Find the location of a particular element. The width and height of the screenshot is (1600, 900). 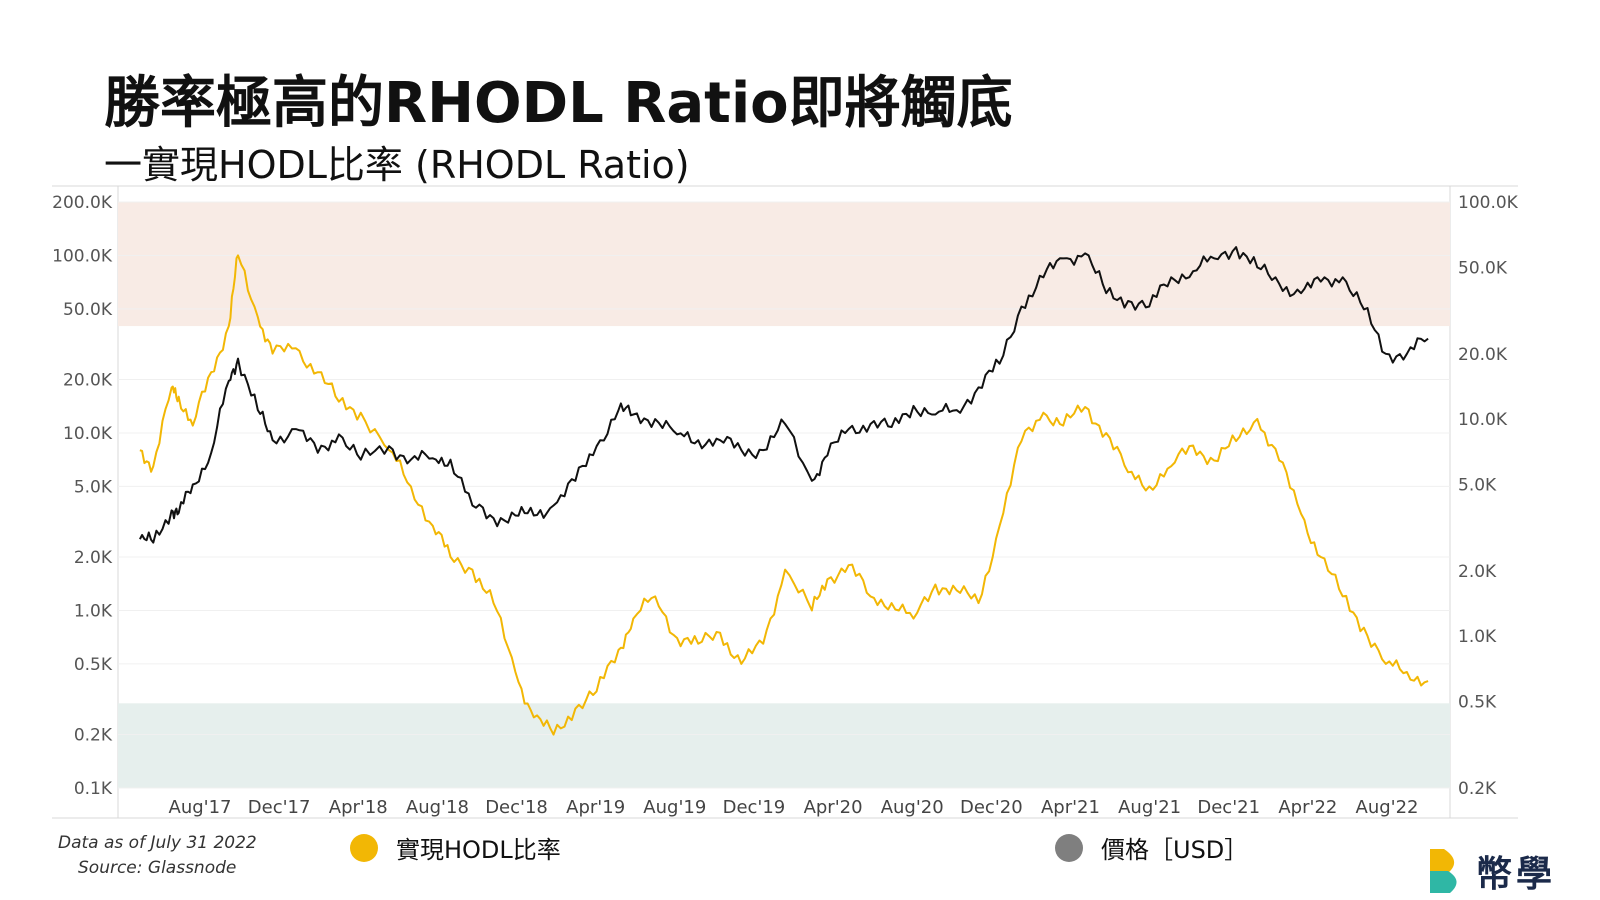

x-axis-tick-label: Aug'21 is located at coordinates (1149, 807).